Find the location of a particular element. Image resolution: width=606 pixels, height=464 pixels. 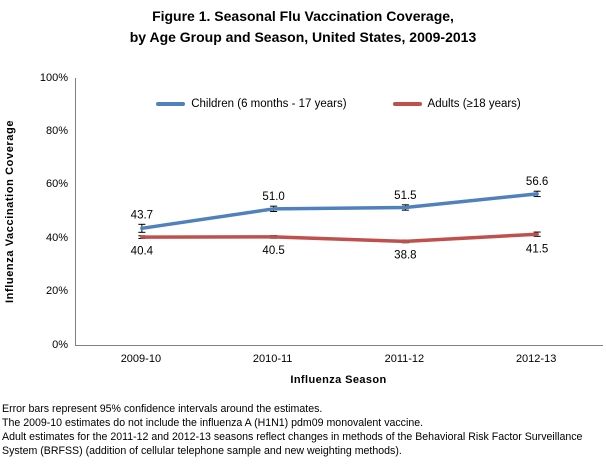

y-tick-label: 80% is located at coordinates (56, 130).